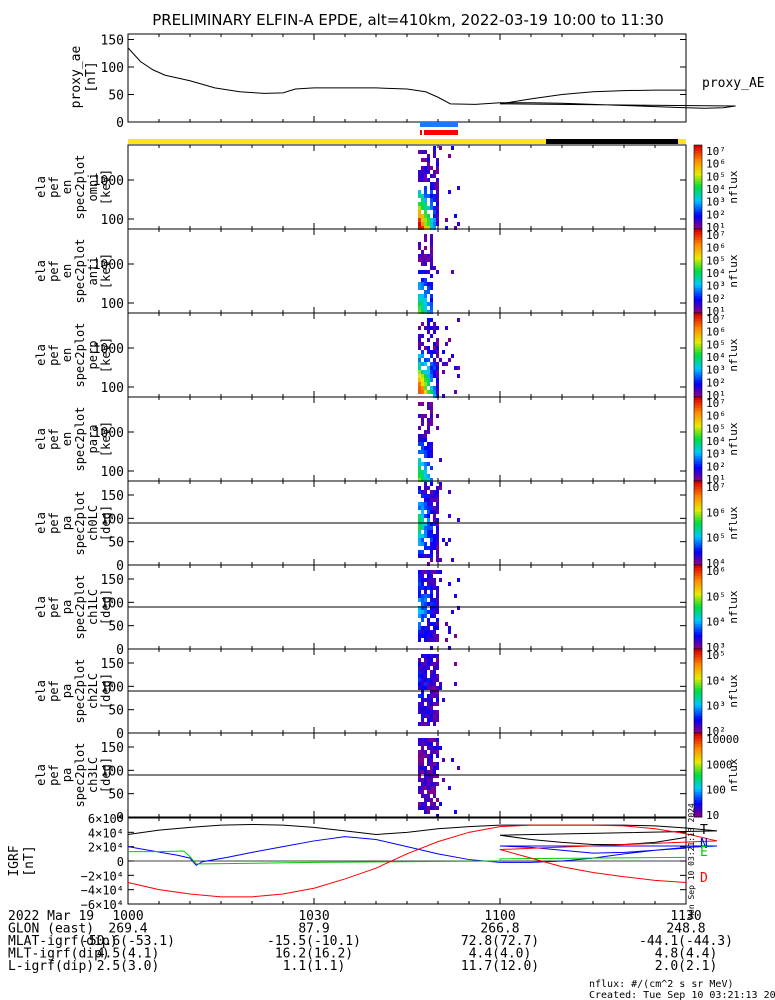 This screenshot has height=1000, width=775. What do you see at coordinates (112, 388) in the screenshot?
I see `spectrogram-y-tick-label: 100` at bounding box center [112, 388].